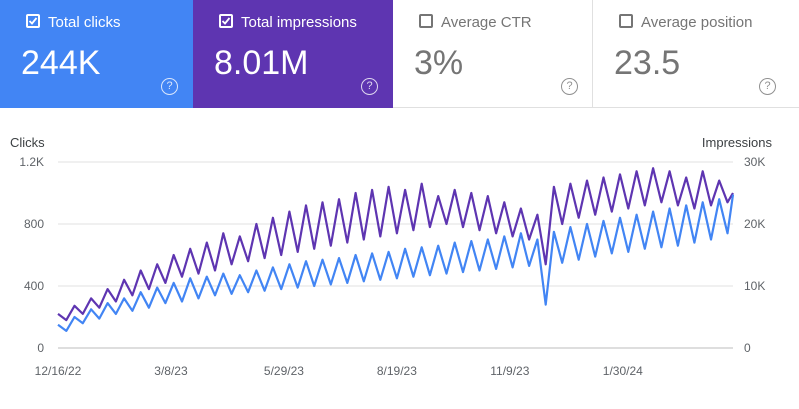 The width and height of the screenshot is (799, 409). Describe the element at coordinates (58, 371) in the screenshot. I see `x-tick-label: 12/16/22` at that location.